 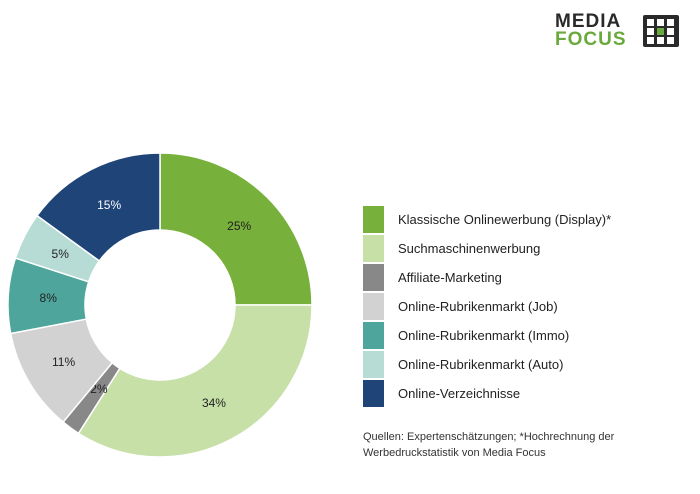 I want to click on legend-item: Online-Rubrikenmarkt (Auto), so click(x=487, y=364).